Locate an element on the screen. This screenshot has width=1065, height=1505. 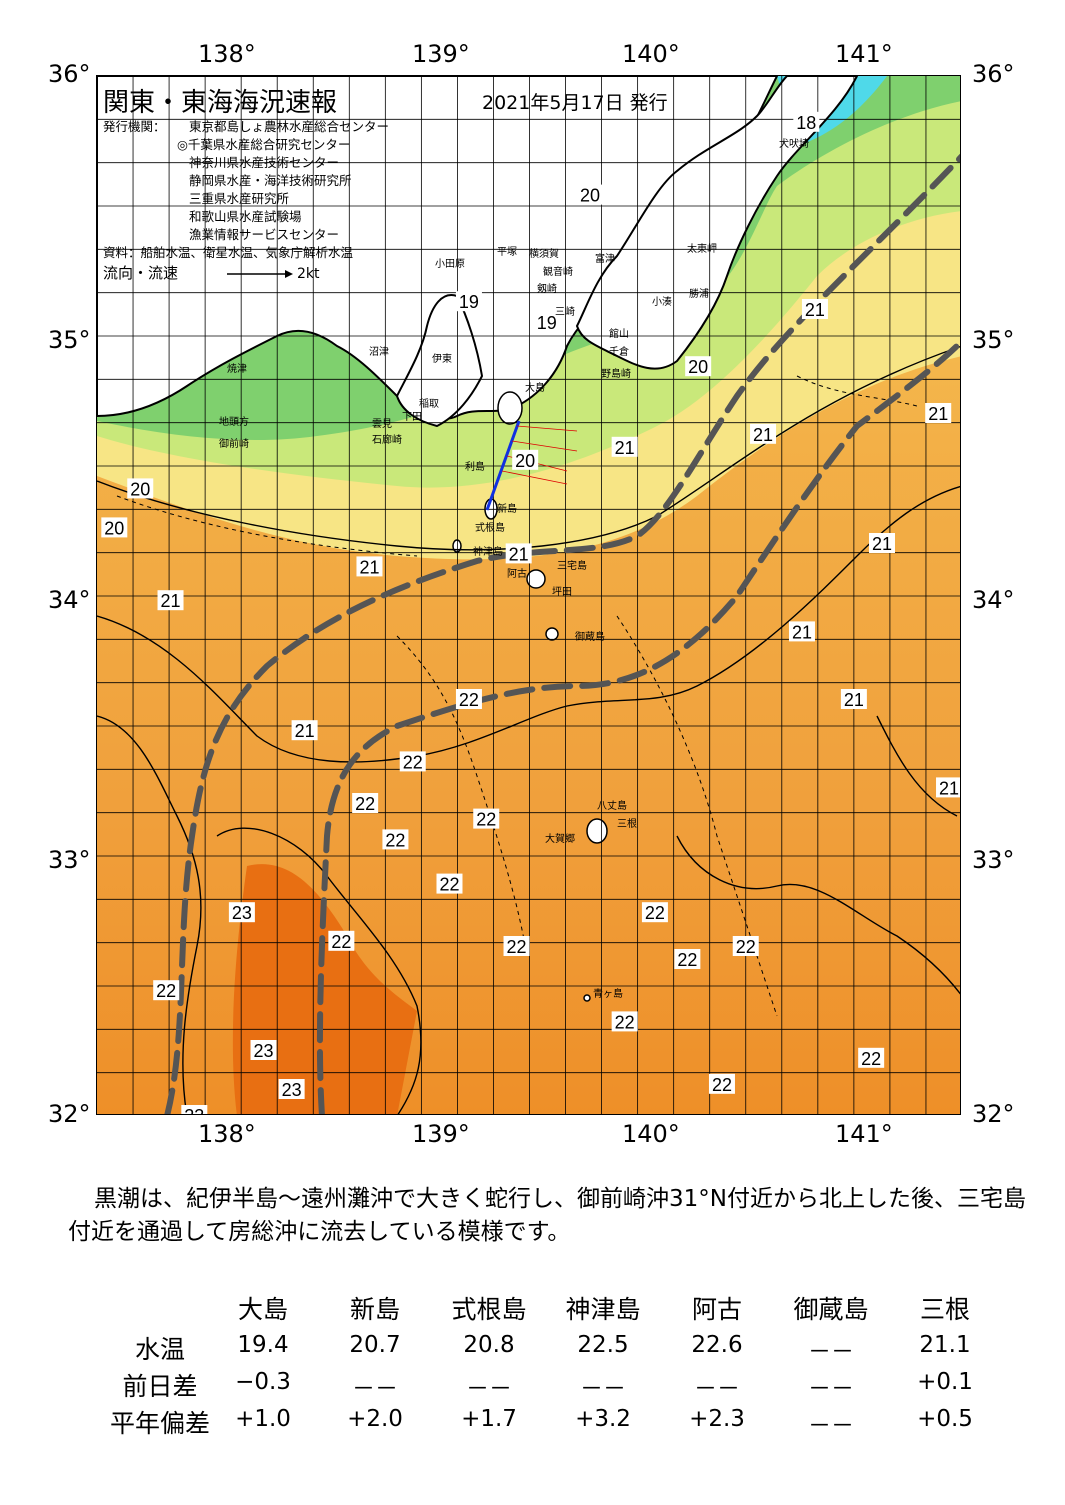
island-mikurajima is located at coordinates (552, 634).